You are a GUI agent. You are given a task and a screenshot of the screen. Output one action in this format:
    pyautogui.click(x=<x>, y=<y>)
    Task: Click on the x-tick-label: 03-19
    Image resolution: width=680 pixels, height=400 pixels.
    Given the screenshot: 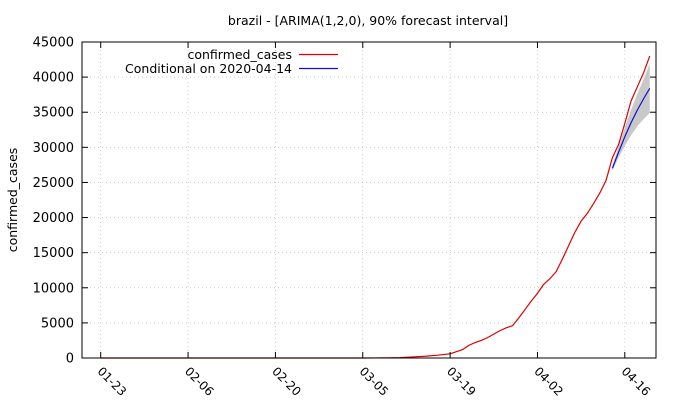 What is the action you would take?
    pyautogui.click(x=461, y=381)
    